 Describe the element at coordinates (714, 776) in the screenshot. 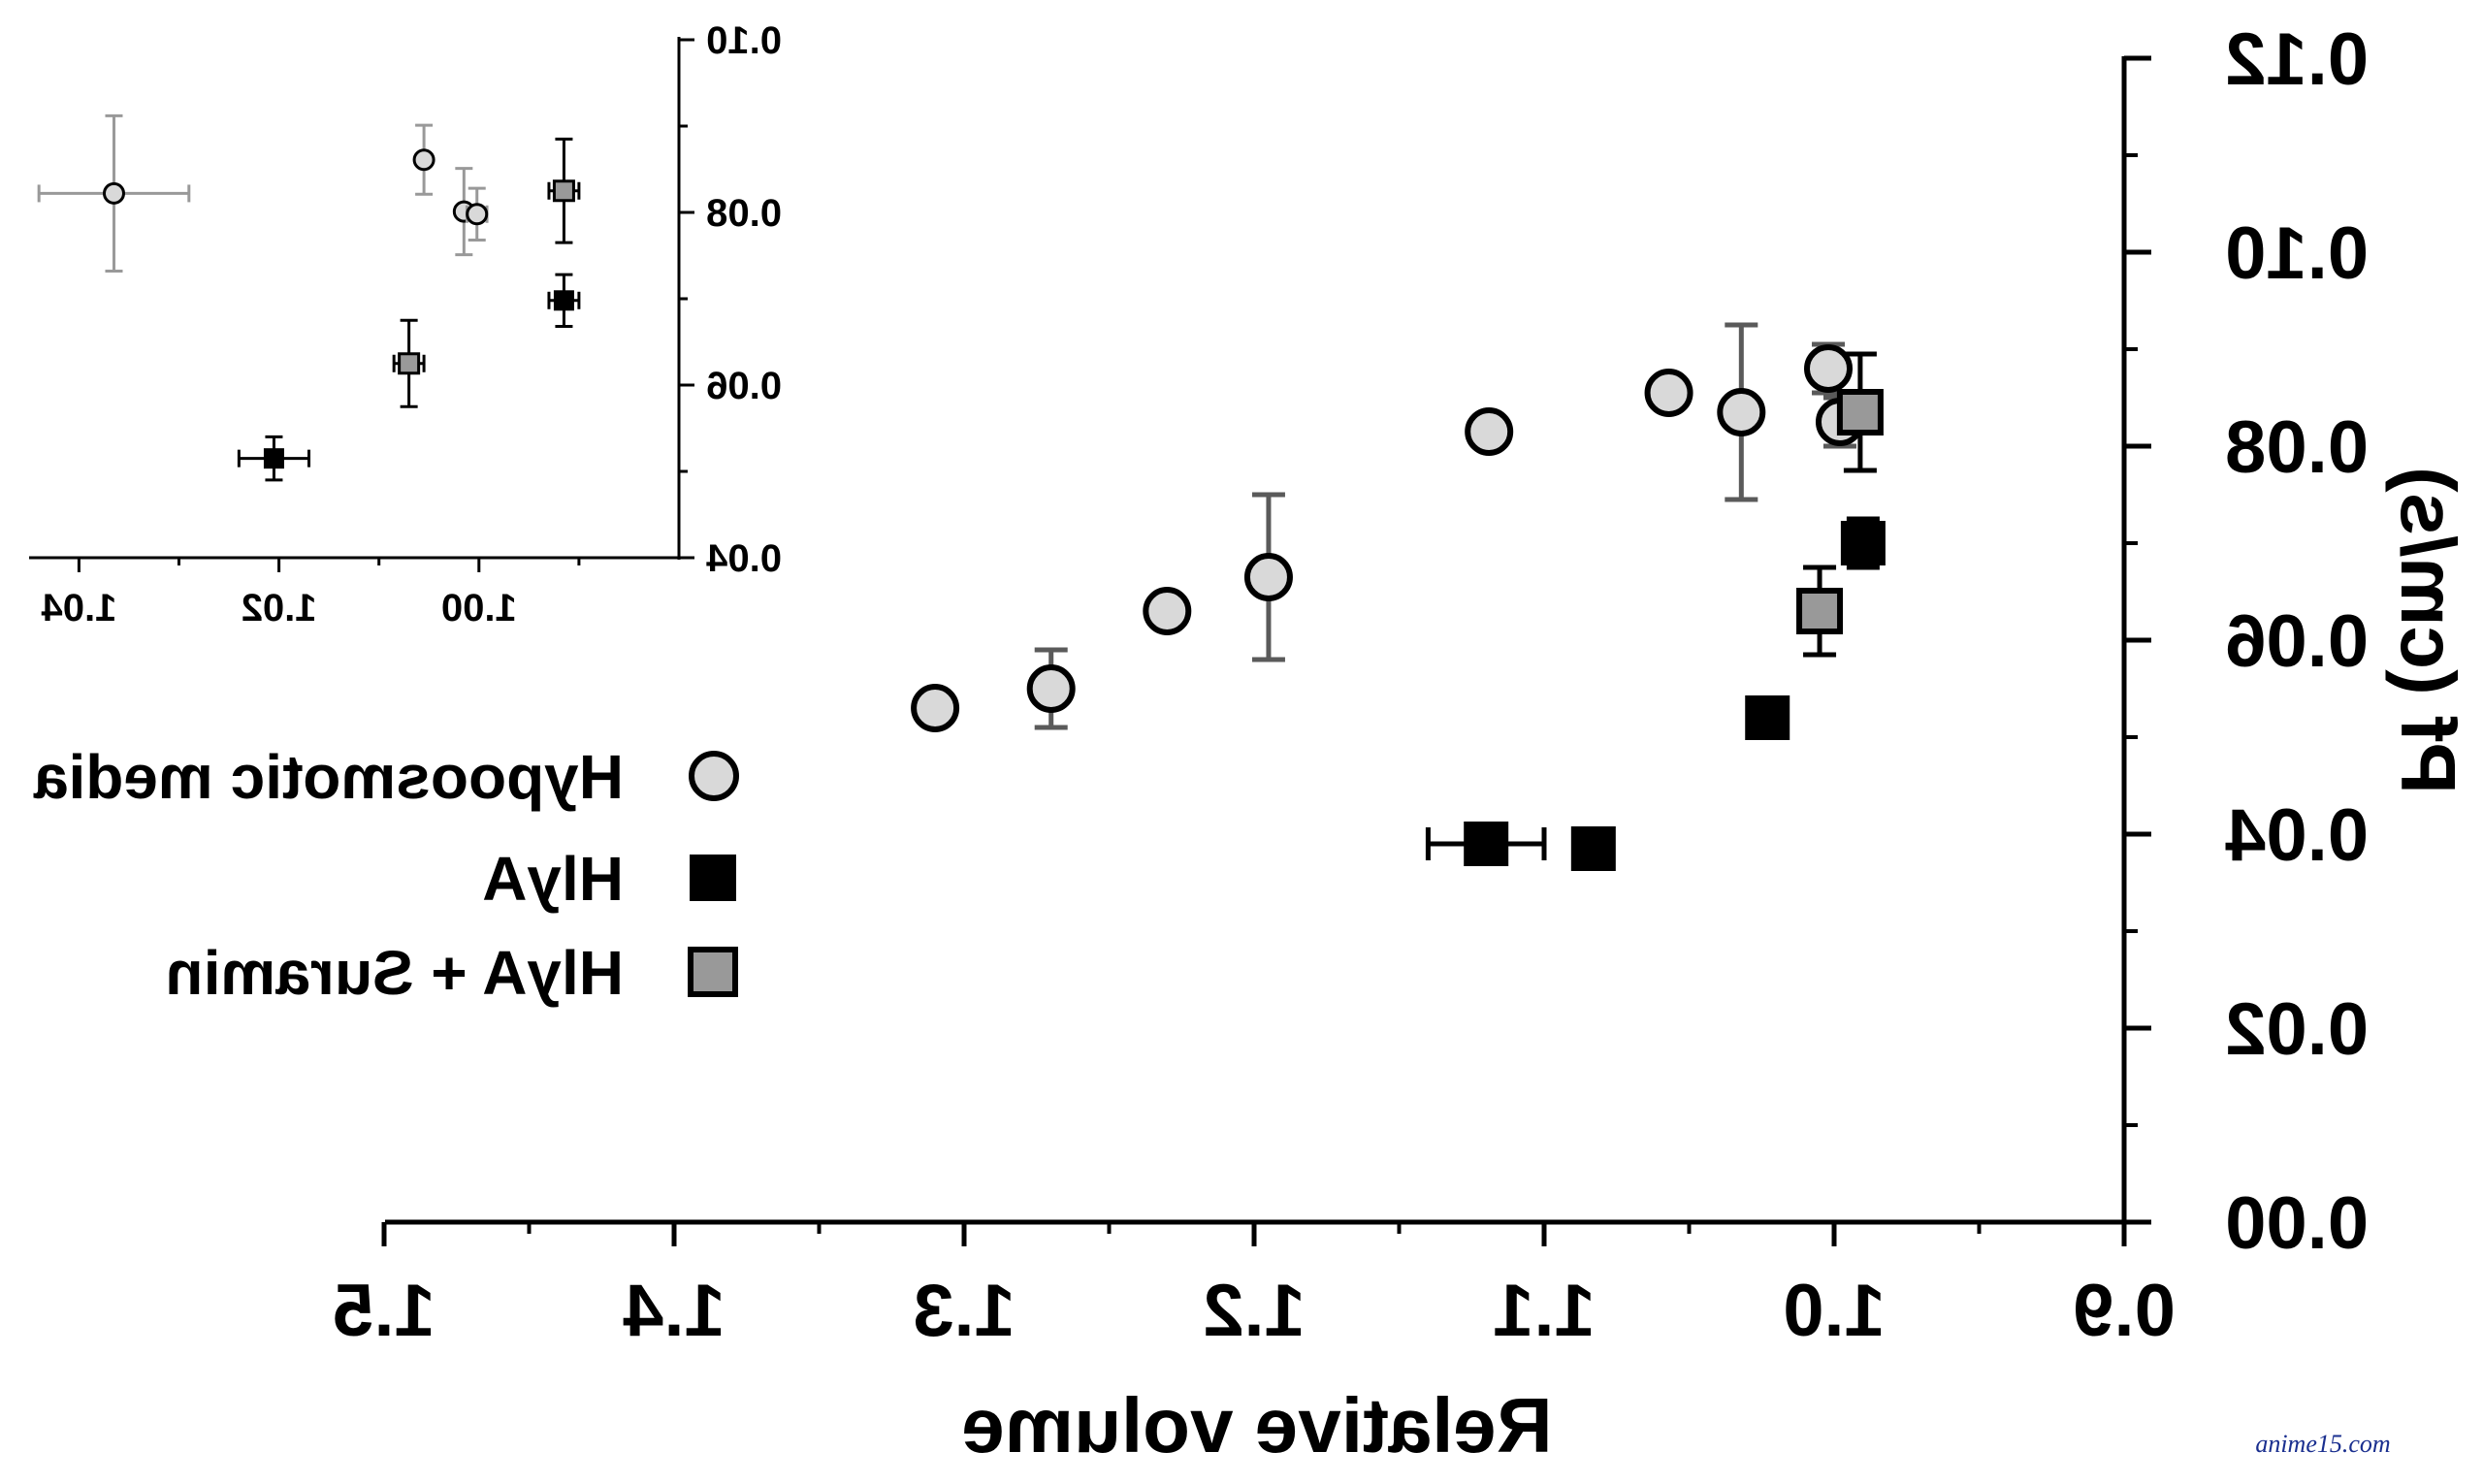

I see `legend-marker-circle` at that location.